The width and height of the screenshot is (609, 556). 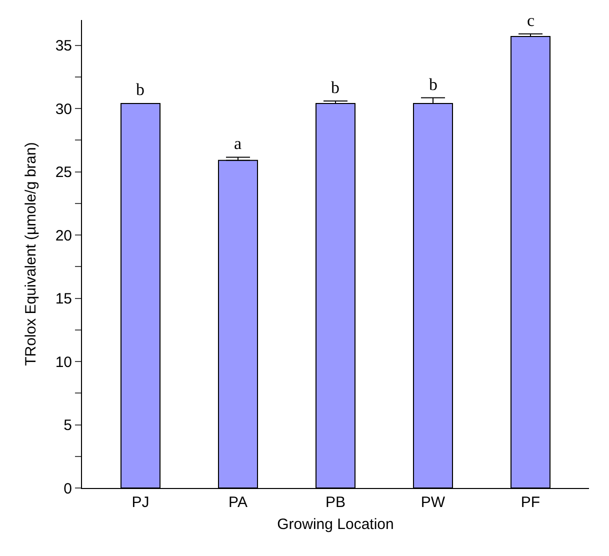 I want to click on y-tick-label: 15, so click(x=63, y=299).